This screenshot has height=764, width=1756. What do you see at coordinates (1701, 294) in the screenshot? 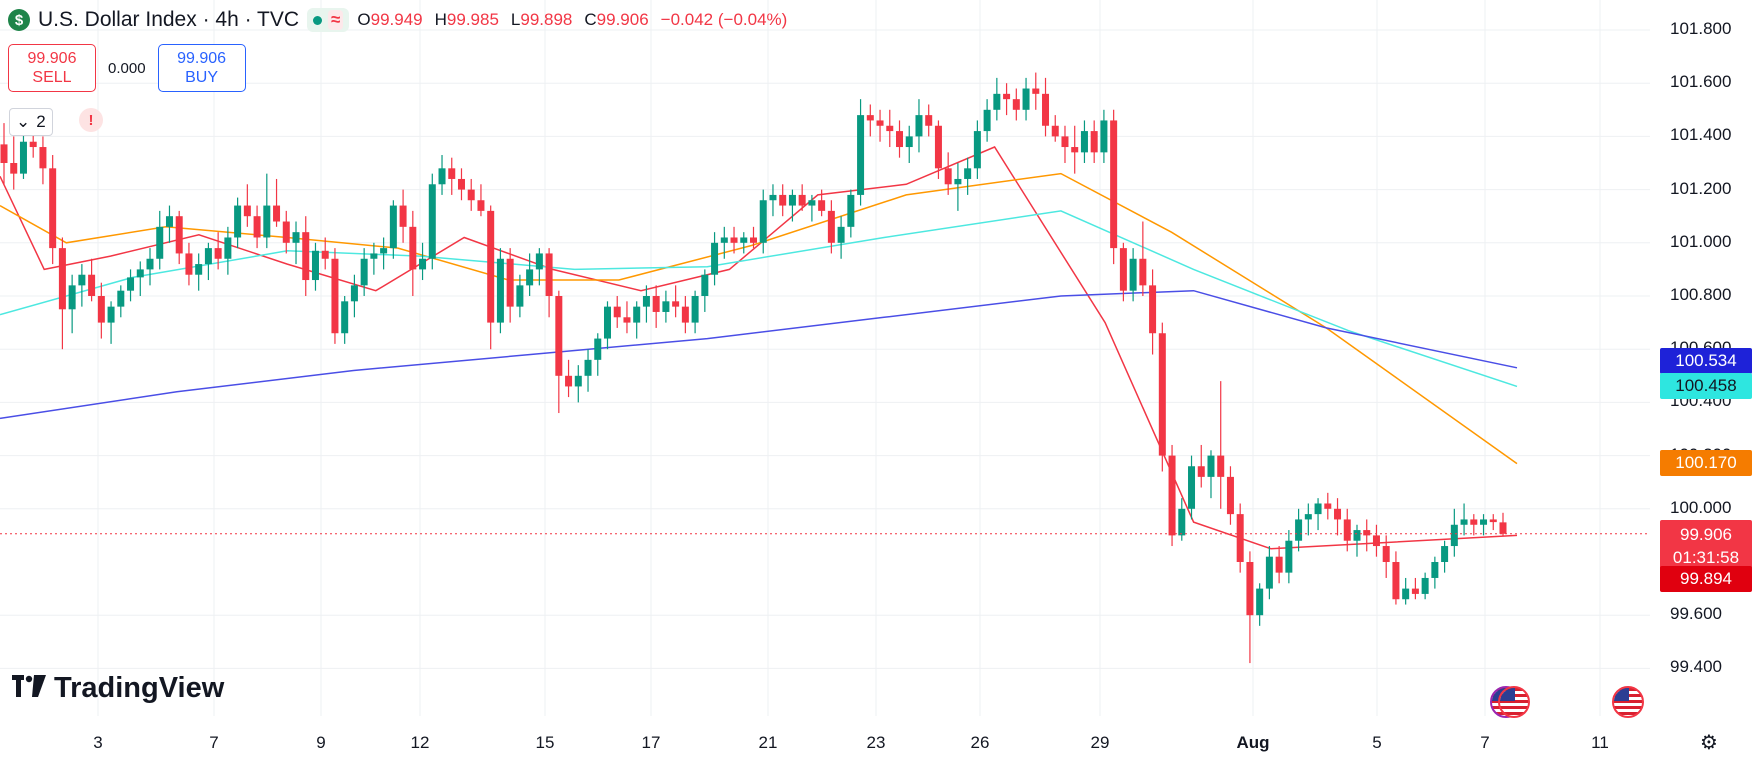
I see `price-tick-label: 100.800` at bounding box center [1701, 294].